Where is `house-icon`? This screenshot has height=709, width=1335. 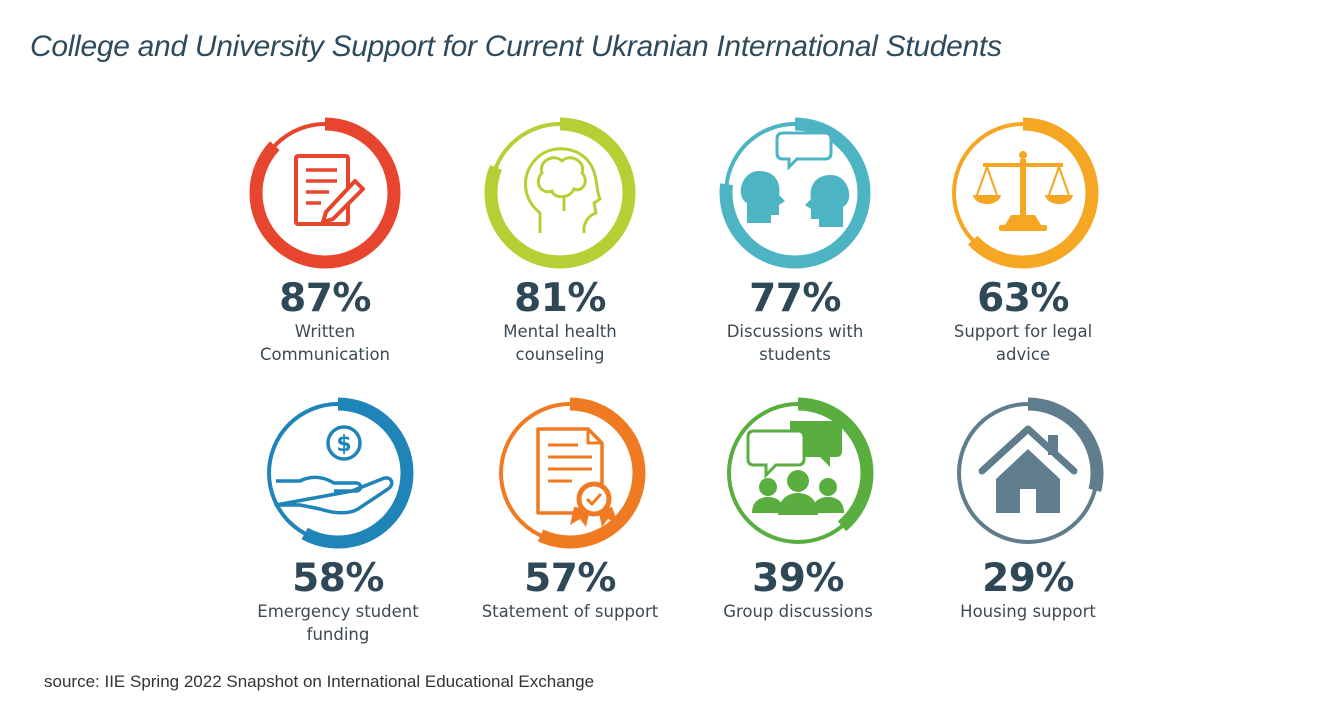
house-icon is located at coordinates (1028, 469).